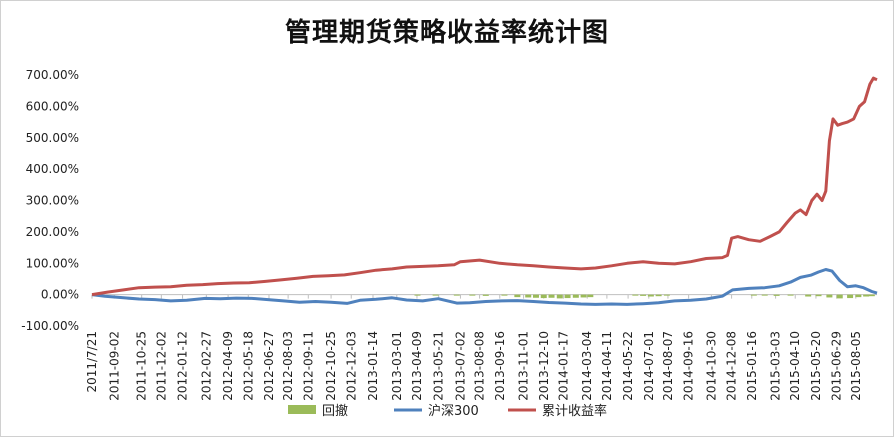 The image size is (894, 437). What do you see at coordinates (228, 366) in the screenshot?
I see `x-tick-label: 2012-04-09` at bounding box center [228, 366].